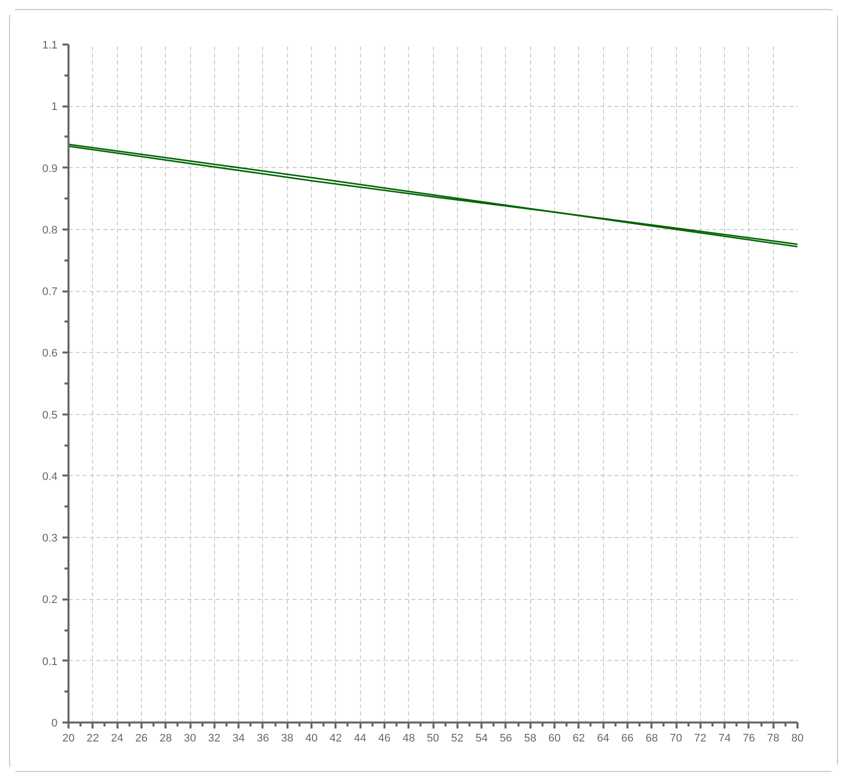 The width and height of the screenshot is (848, 781). I want to click on x-tick-label: 66, so click(627, 738).